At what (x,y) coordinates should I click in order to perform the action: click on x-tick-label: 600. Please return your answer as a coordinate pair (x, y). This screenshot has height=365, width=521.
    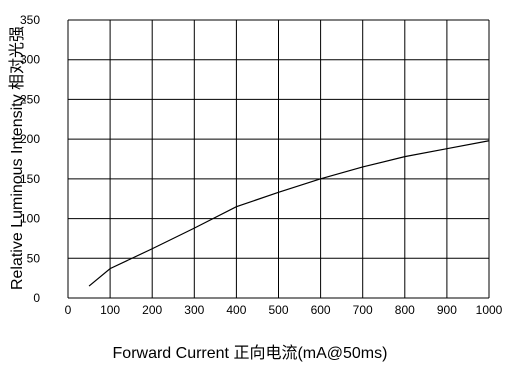
    Looking at the image, I should click on (321, 310).